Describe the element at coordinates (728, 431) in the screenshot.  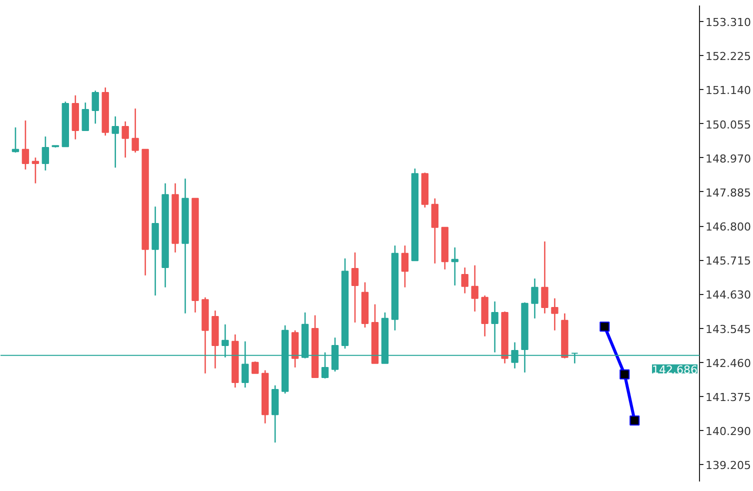
I see `y-tick-label: 140.290` at that location.